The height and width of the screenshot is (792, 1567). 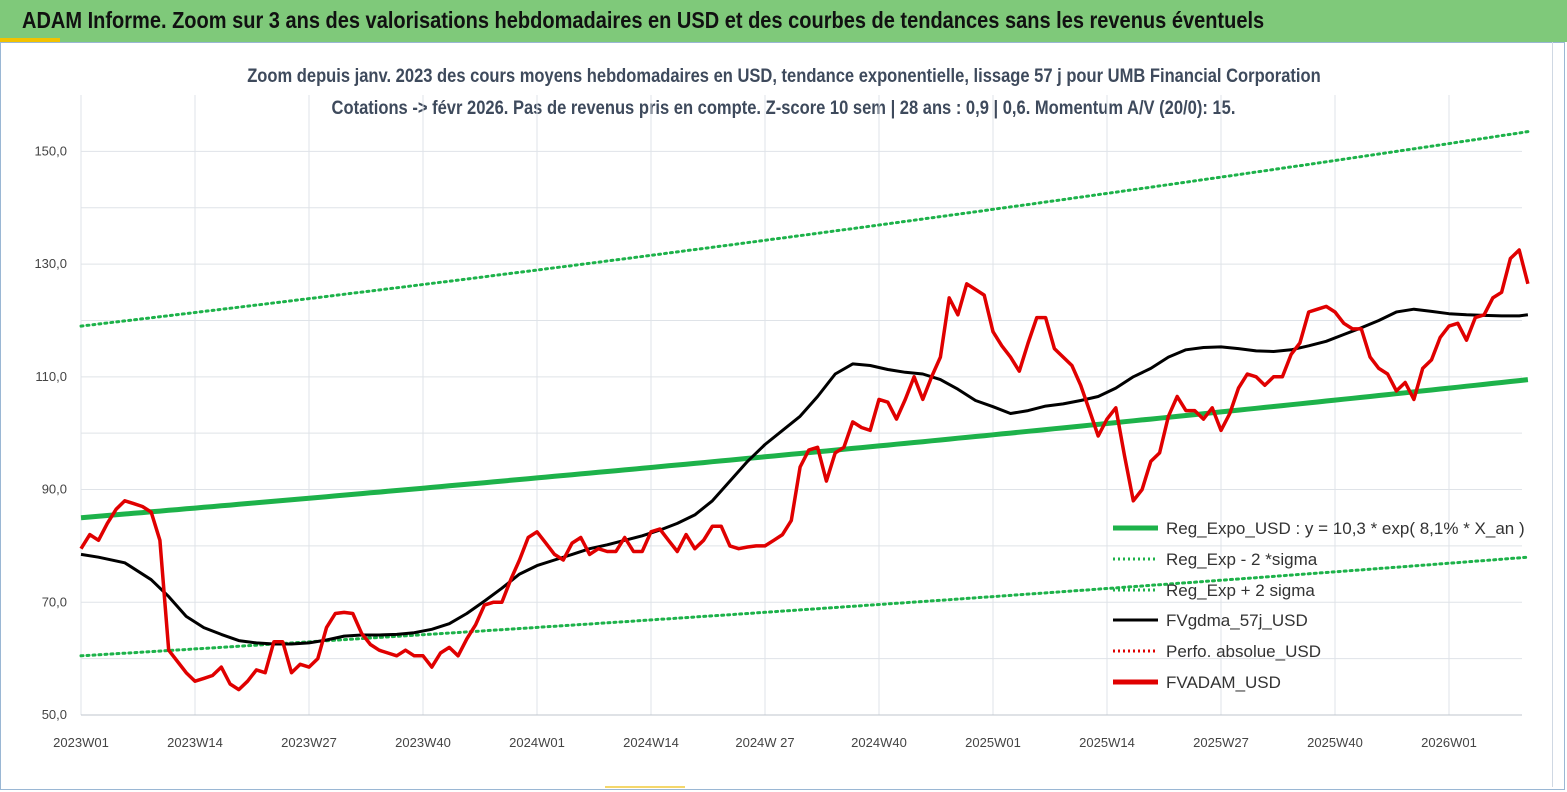 I want to click on x-tick-label: 2023W40, so click(x=423, y=742).